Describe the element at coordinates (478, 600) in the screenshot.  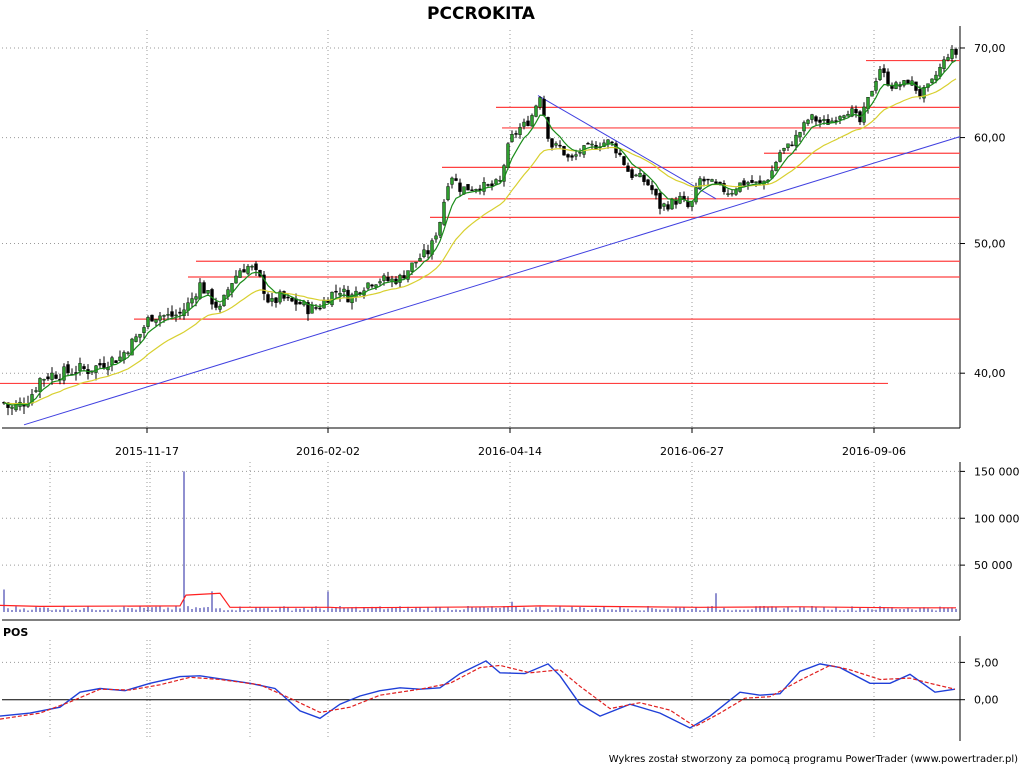
I see `volume-average-line` at that location.